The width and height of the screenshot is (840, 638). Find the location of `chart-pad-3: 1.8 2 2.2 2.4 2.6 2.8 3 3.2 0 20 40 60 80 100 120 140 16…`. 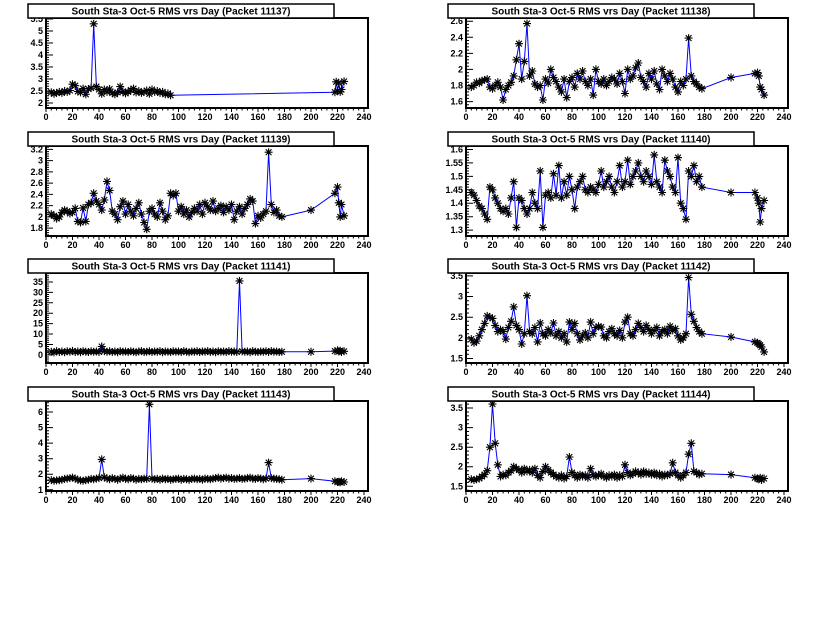

chart-pad-3: 1.8 2 2.2 2.4 2.6 2.8 3 3.2 0 20 40 60 80 100 120 140 16… is located at coordinates (210, 192).